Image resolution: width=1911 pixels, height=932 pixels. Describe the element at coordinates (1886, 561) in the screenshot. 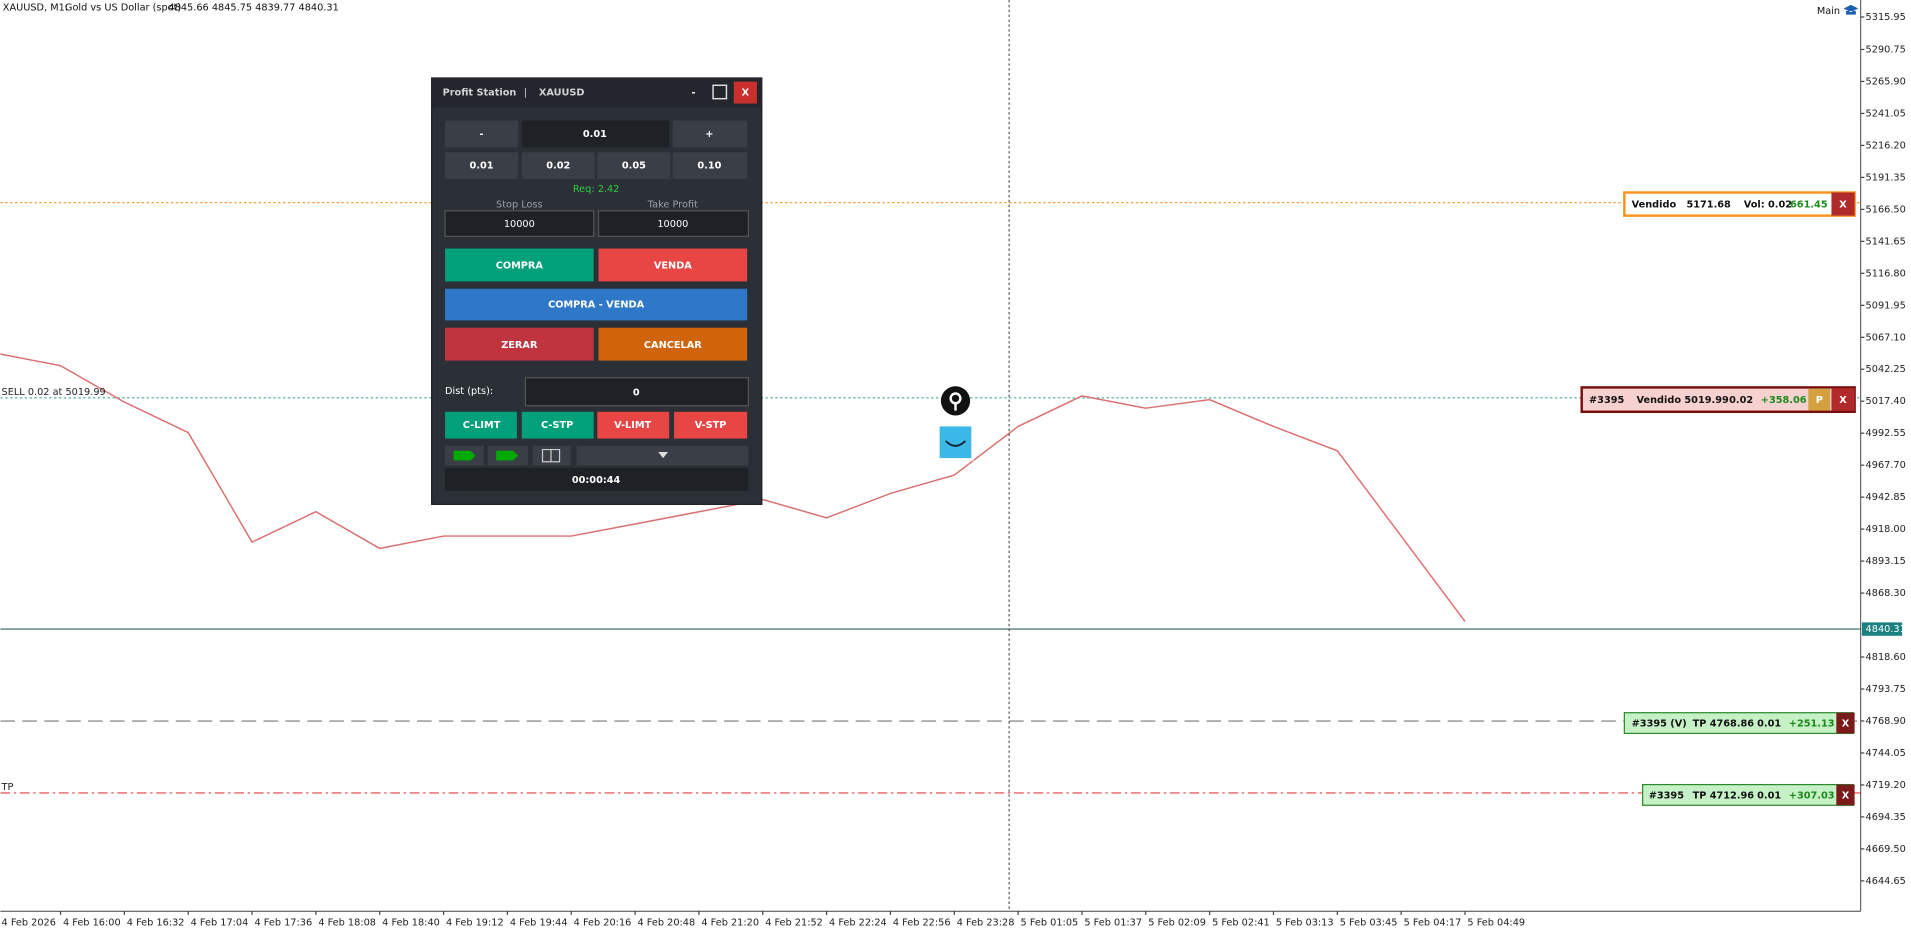

I see `y-tick-label: 4893.15` at that location.